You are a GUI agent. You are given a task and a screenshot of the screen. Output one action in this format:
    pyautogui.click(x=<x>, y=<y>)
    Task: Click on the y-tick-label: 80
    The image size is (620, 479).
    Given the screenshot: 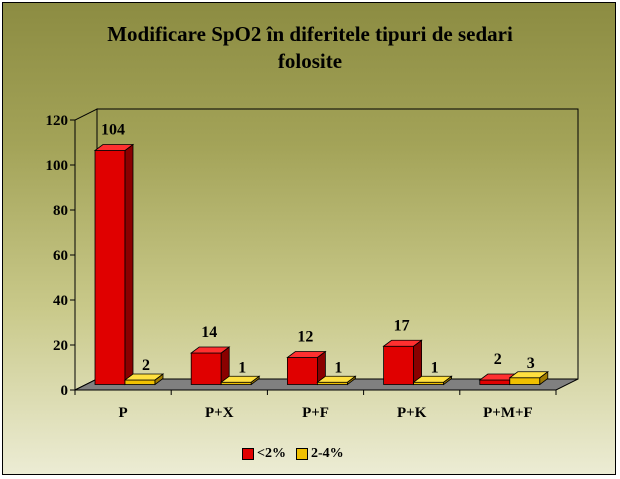 What is the action you would take?
    pyautogui.click(x=60, y=211)
    